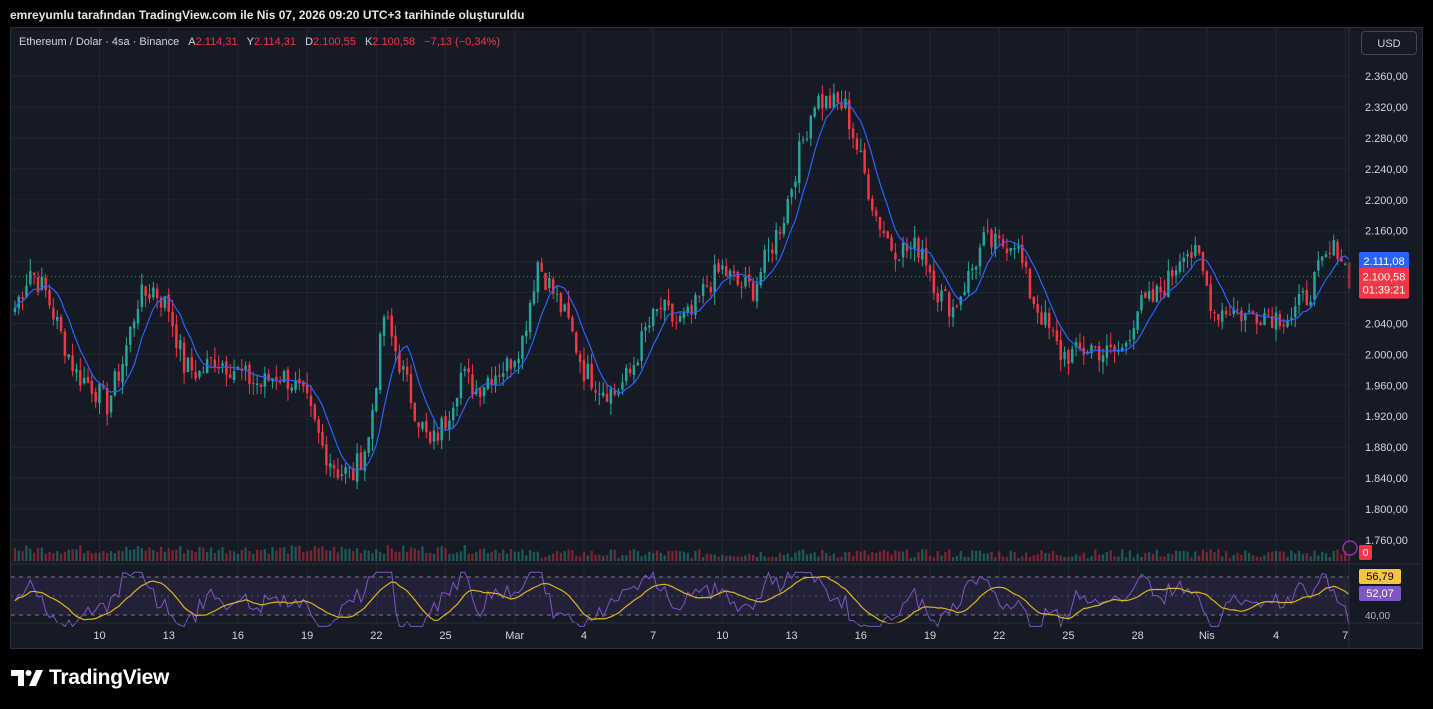 The width and height of the screenshot is (1433, 709). Describe the element at coordinates (1386, 108) in the screenshot. I see `y-tick-label: 2.320,00` at that location.